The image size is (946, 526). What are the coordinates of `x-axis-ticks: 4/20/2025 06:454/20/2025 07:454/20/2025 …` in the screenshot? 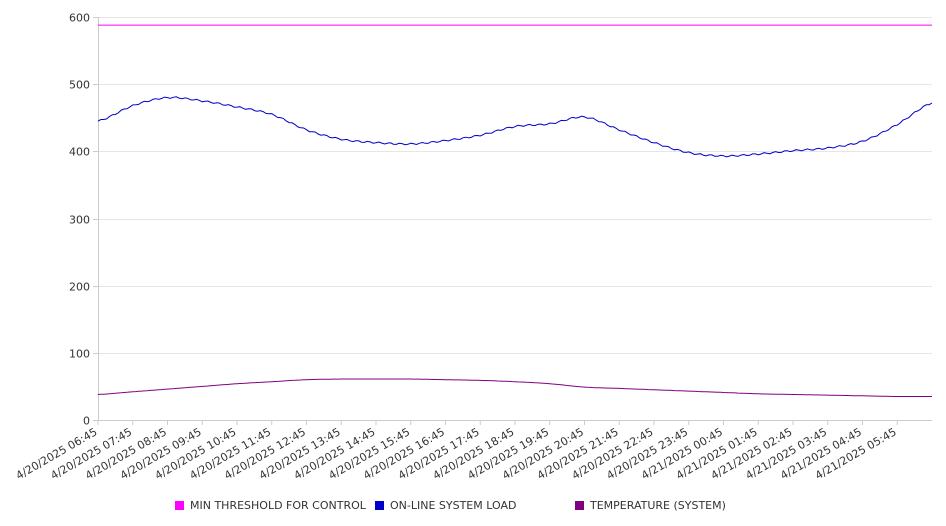 It's located at (456, 451).